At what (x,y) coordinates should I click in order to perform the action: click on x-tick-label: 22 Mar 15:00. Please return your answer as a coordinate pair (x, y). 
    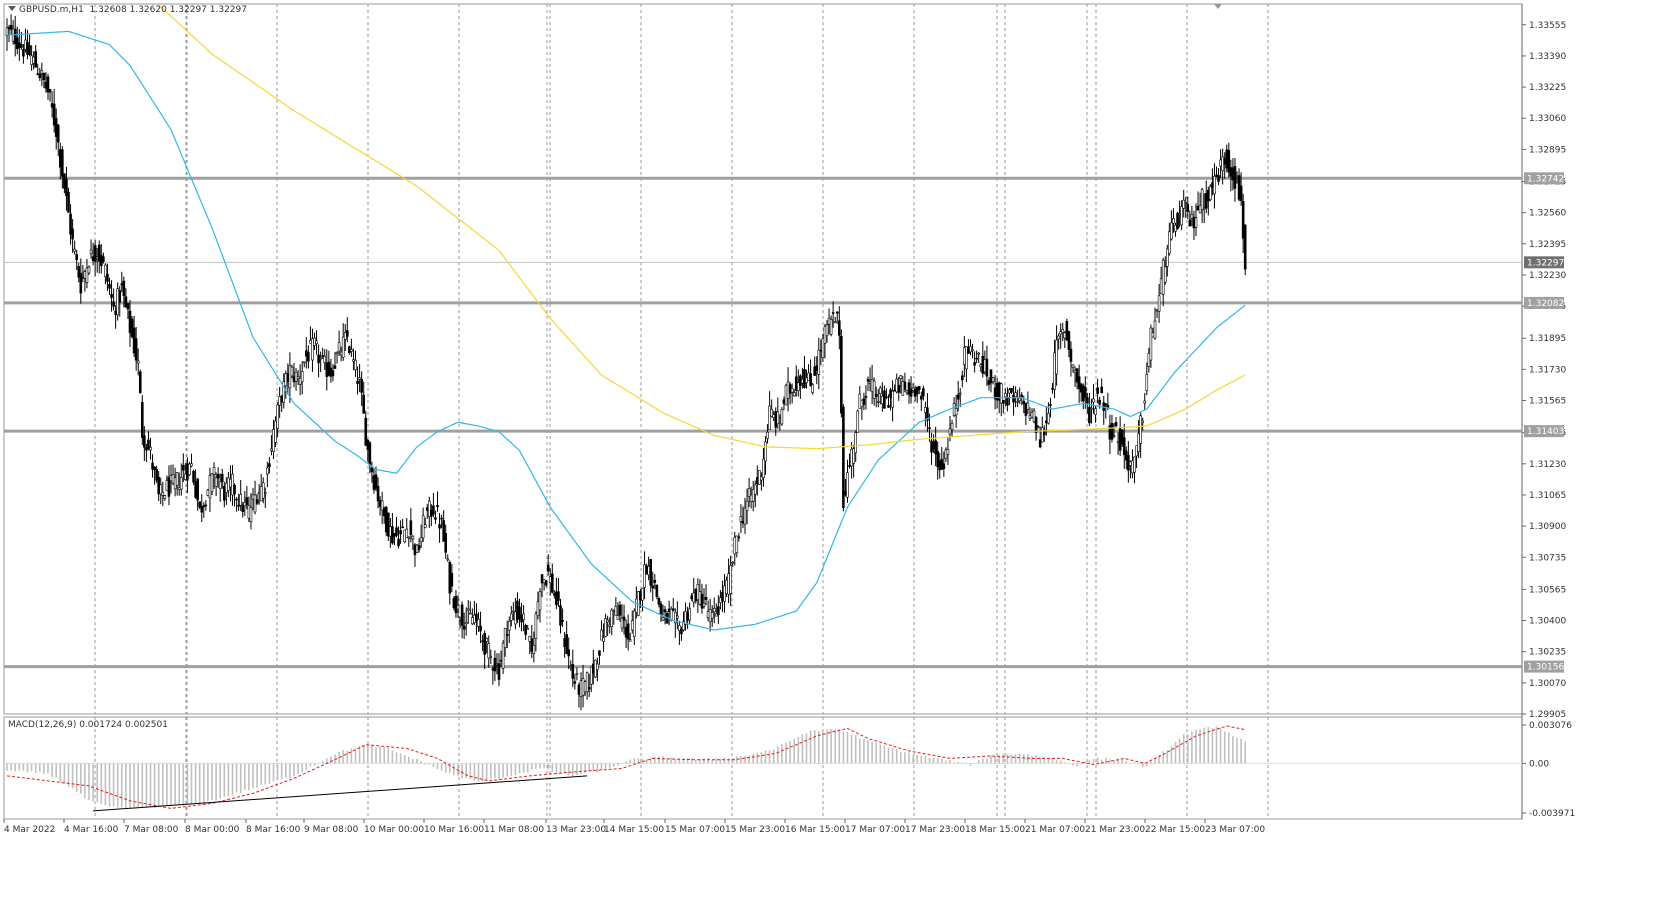
    Looking at the image, I should click on (1175, 830).